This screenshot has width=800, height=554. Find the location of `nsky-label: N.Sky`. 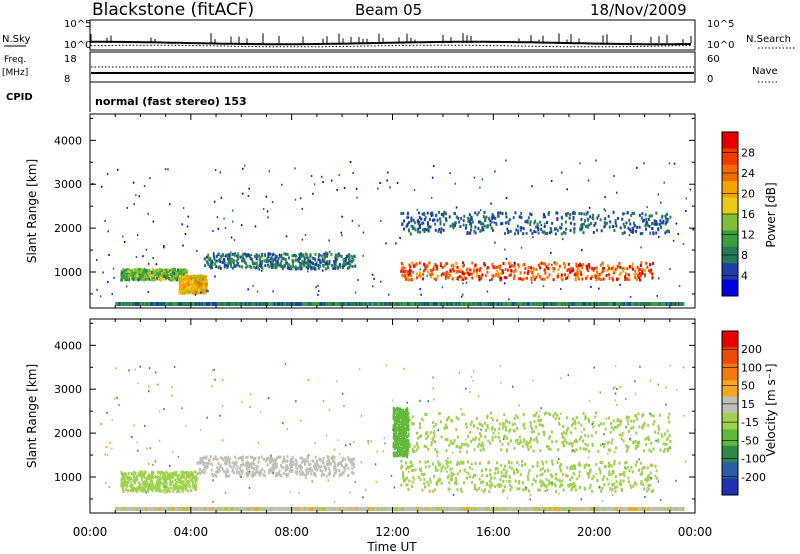

nsky-label: N.Sky is located at coordinates (16, 39).